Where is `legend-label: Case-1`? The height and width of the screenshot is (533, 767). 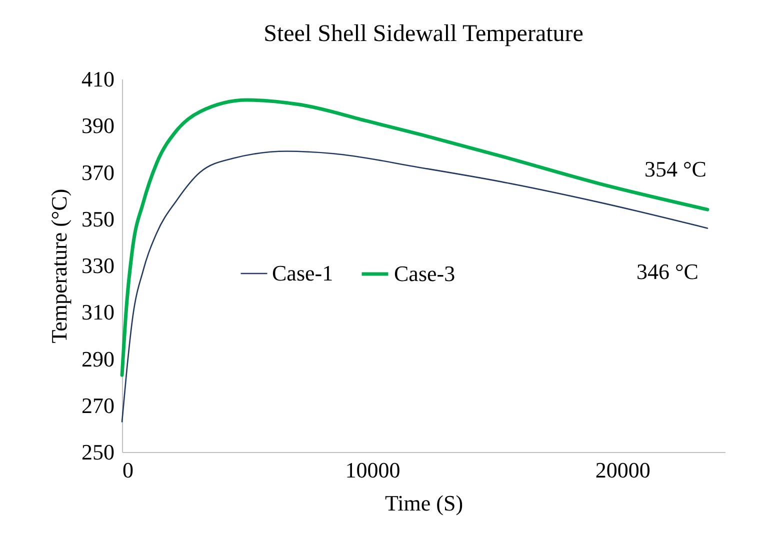 legend-label: Case-1 is located at coordinates (303, 273).